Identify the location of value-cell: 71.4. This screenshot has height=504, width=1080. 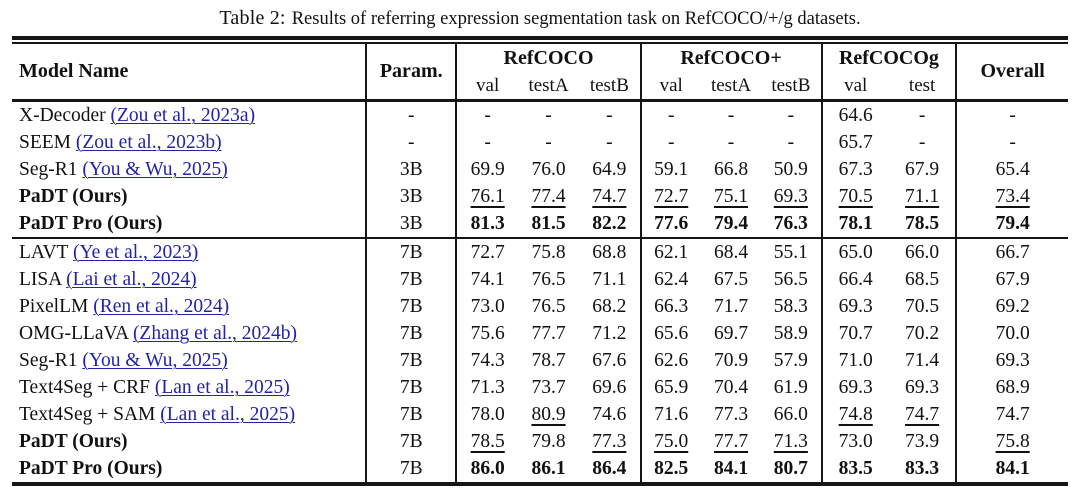
(922, 360).